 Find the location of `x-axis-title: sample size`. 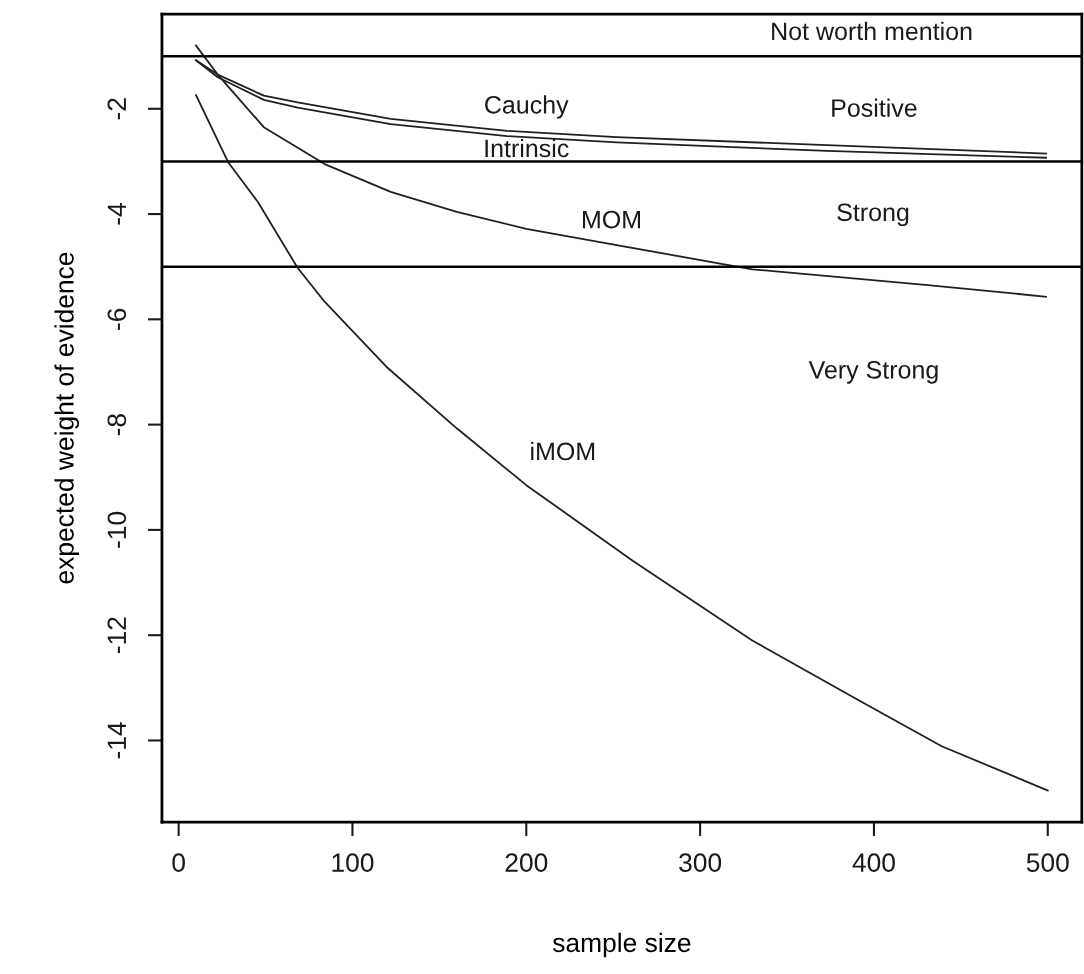

x-axis-title: sample size is located at coordinates (621, 945).